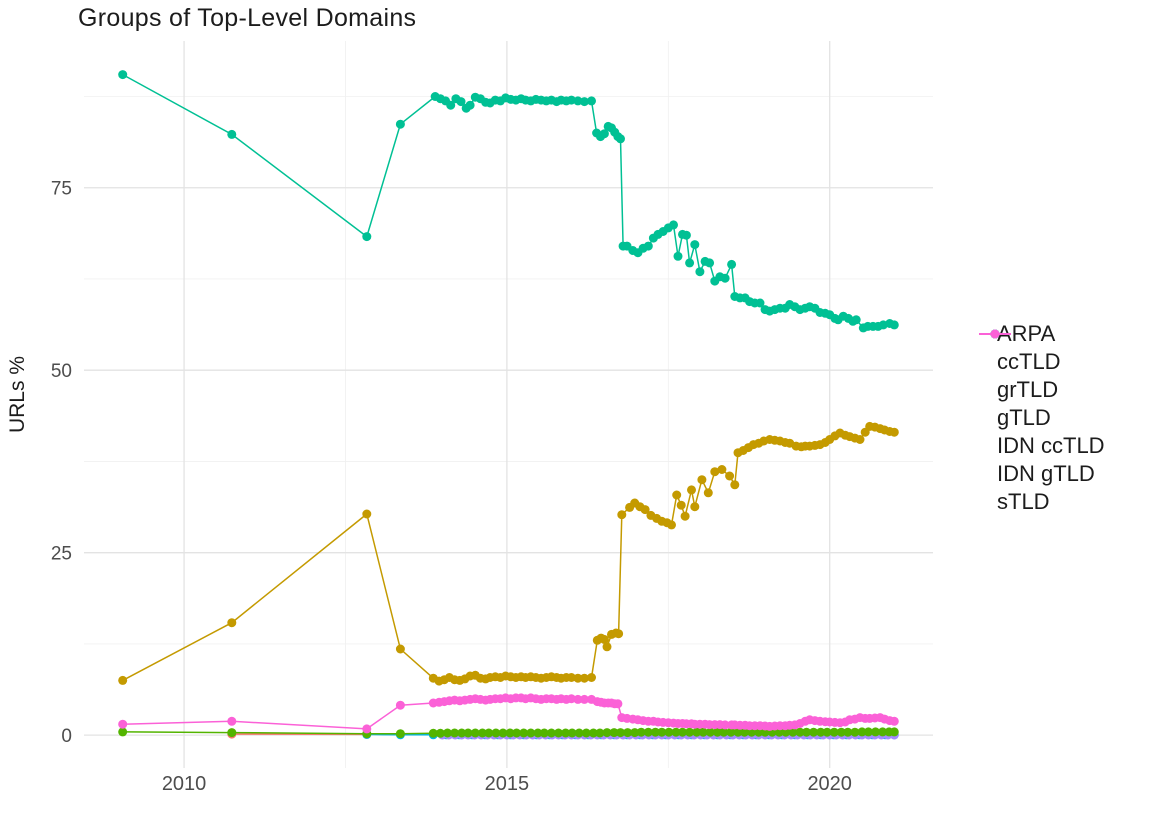  What do you see at coordinates (507, 784) in the screenshot?
I see `x-tick-label: 2015` at bounding box center [507, 784].